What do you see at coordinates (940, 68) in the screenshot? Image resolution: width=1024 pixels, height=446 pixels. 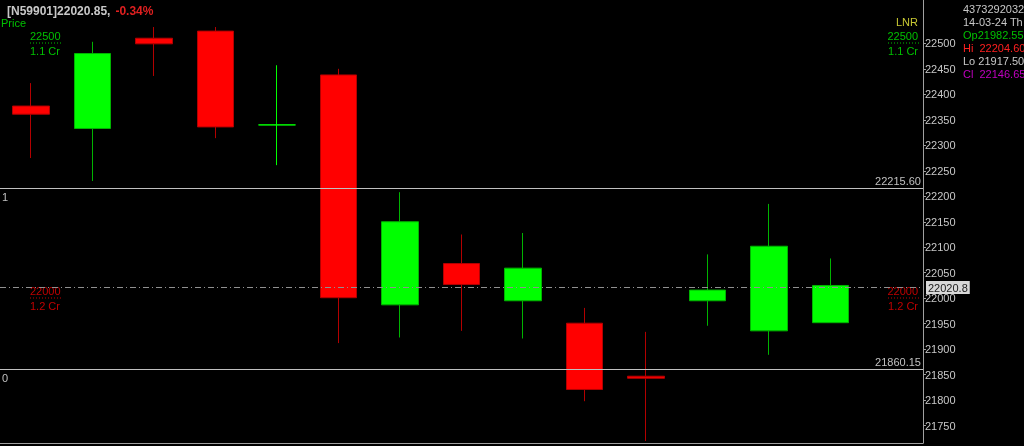 I see `y-tick-label: 22450` at bounding box center [940, 68].